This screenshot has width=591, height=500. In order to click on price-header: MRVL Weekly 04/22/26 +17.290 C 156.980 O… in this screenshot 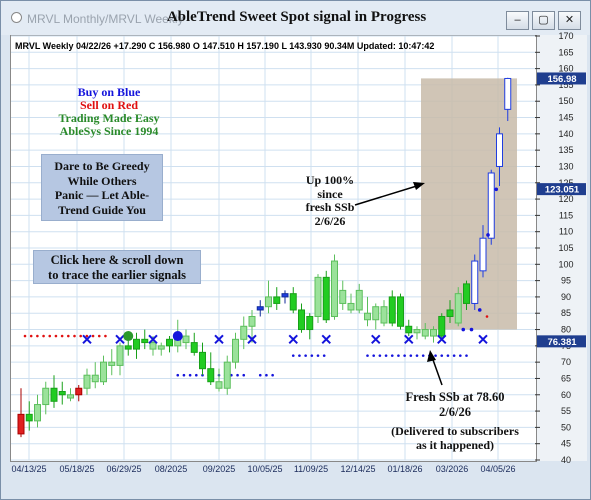, I will do `click(225, 46)`.